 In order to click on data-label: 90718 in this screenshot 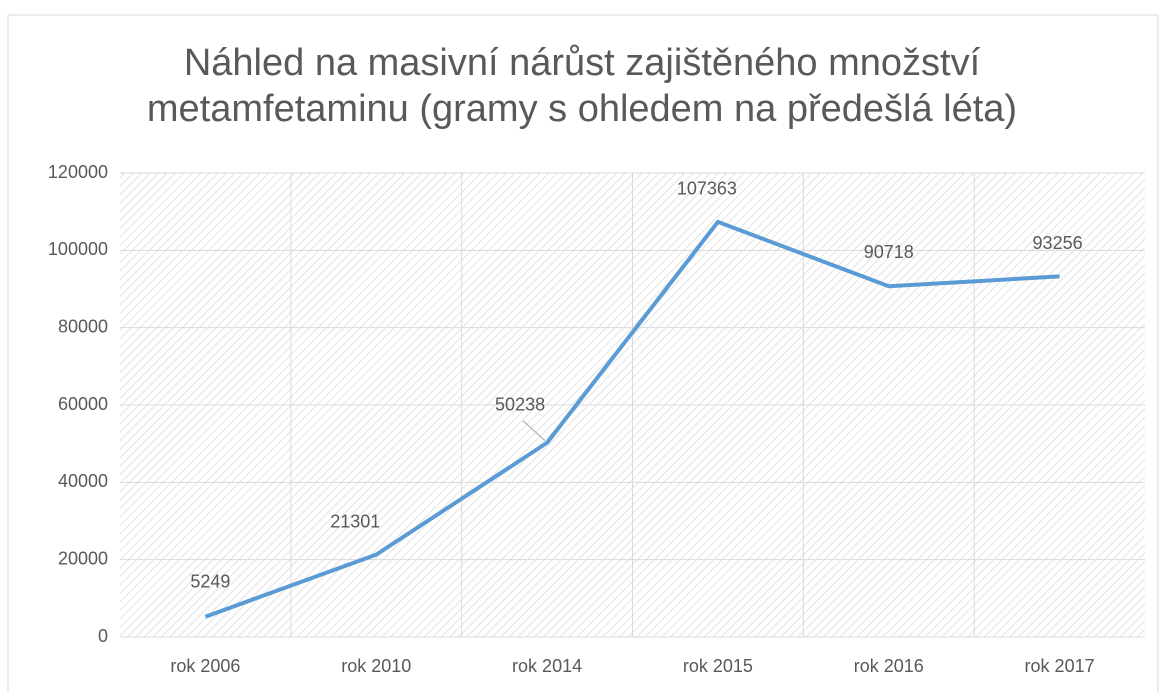, I will do `click(889, 252)`.